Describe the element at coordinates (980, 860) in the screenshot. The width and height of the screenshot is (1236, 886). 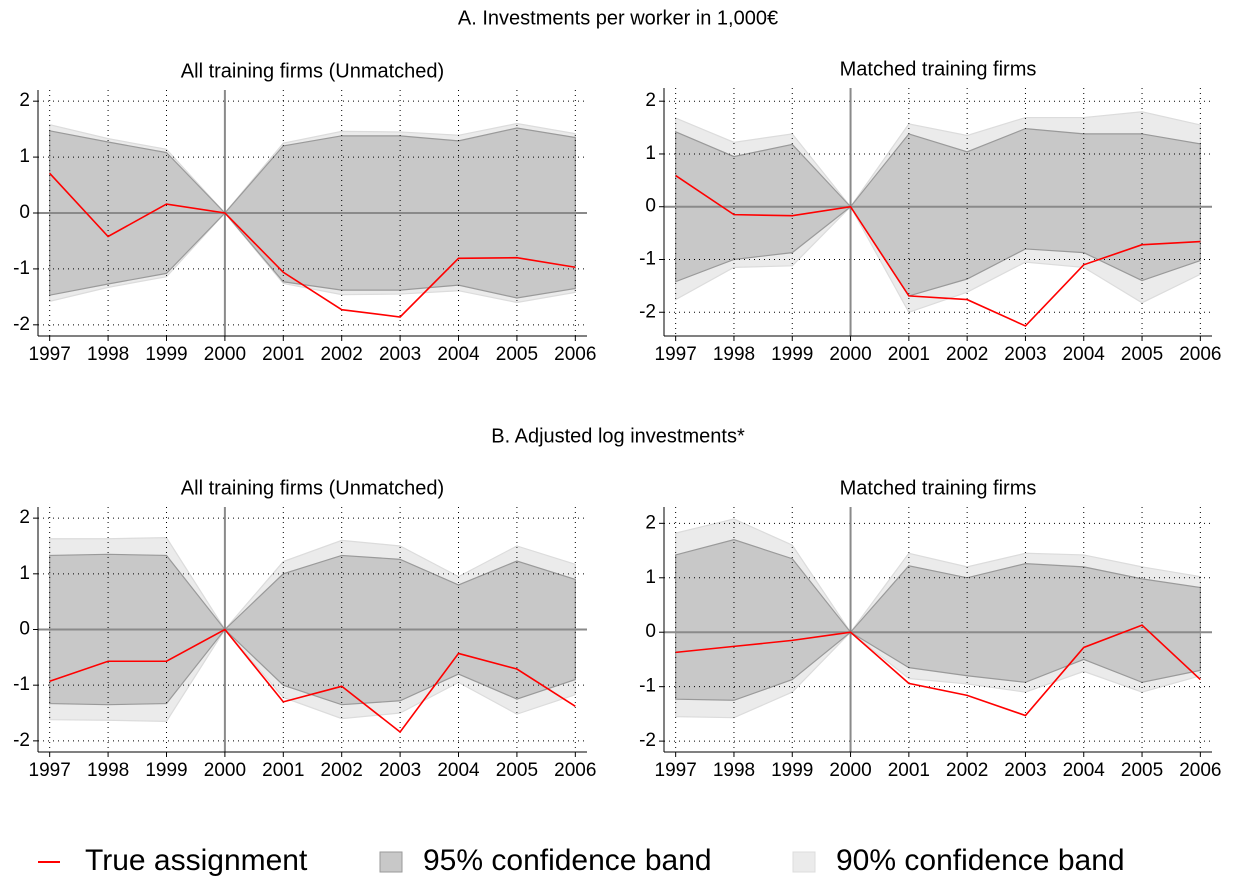
I see `legend-label: 90% confidence band` at that location.